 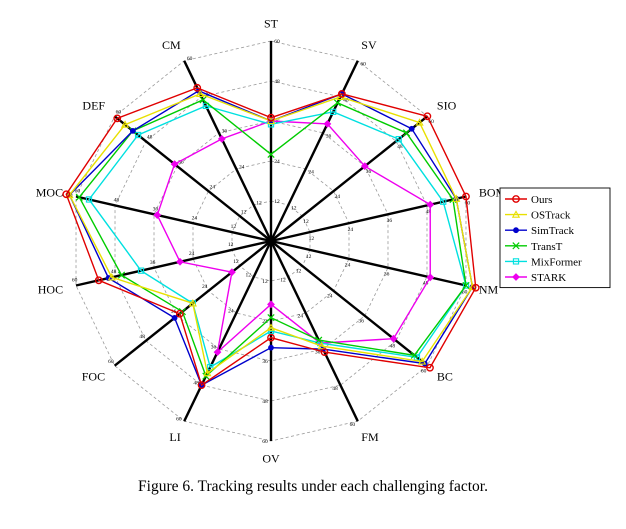 I want to click on axis-moc, so click(x=173, y=219).